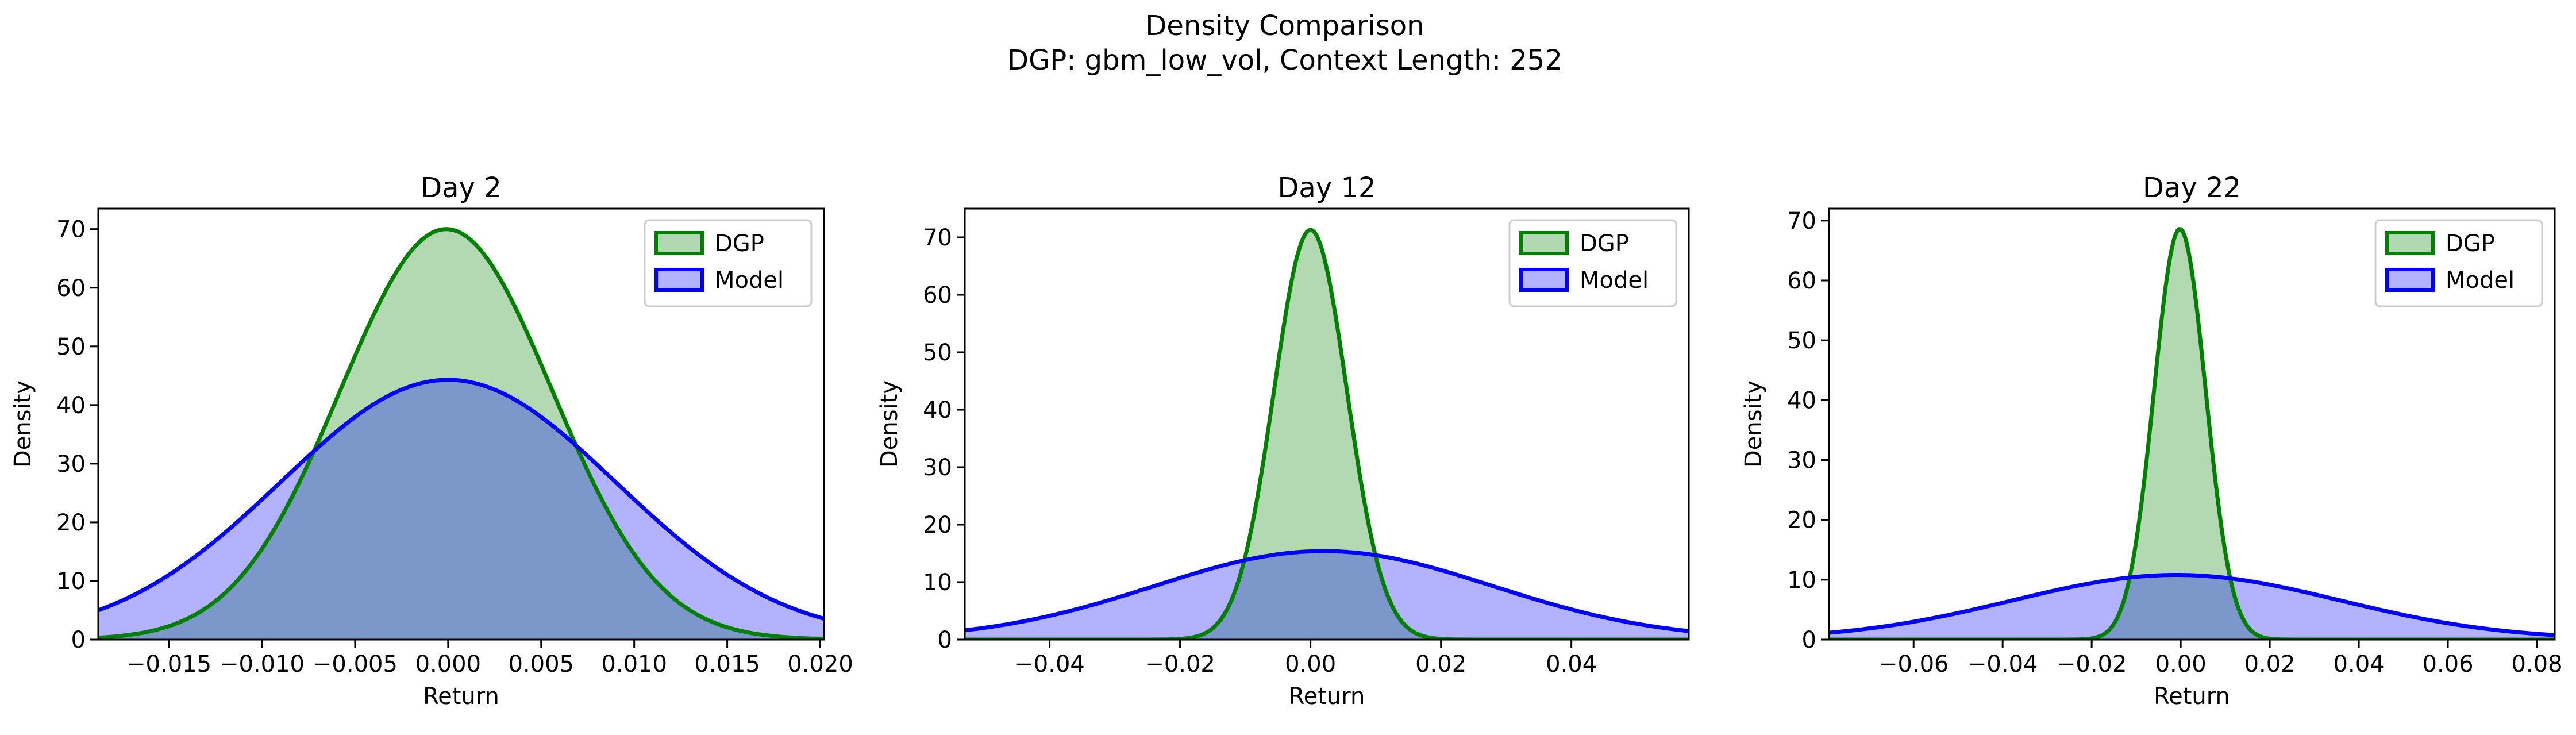 The image size is (2576, 735). Describe the element at coordinates (2448, 664) in the screenshot. I see `x-tick-label: 0.06` at that location.